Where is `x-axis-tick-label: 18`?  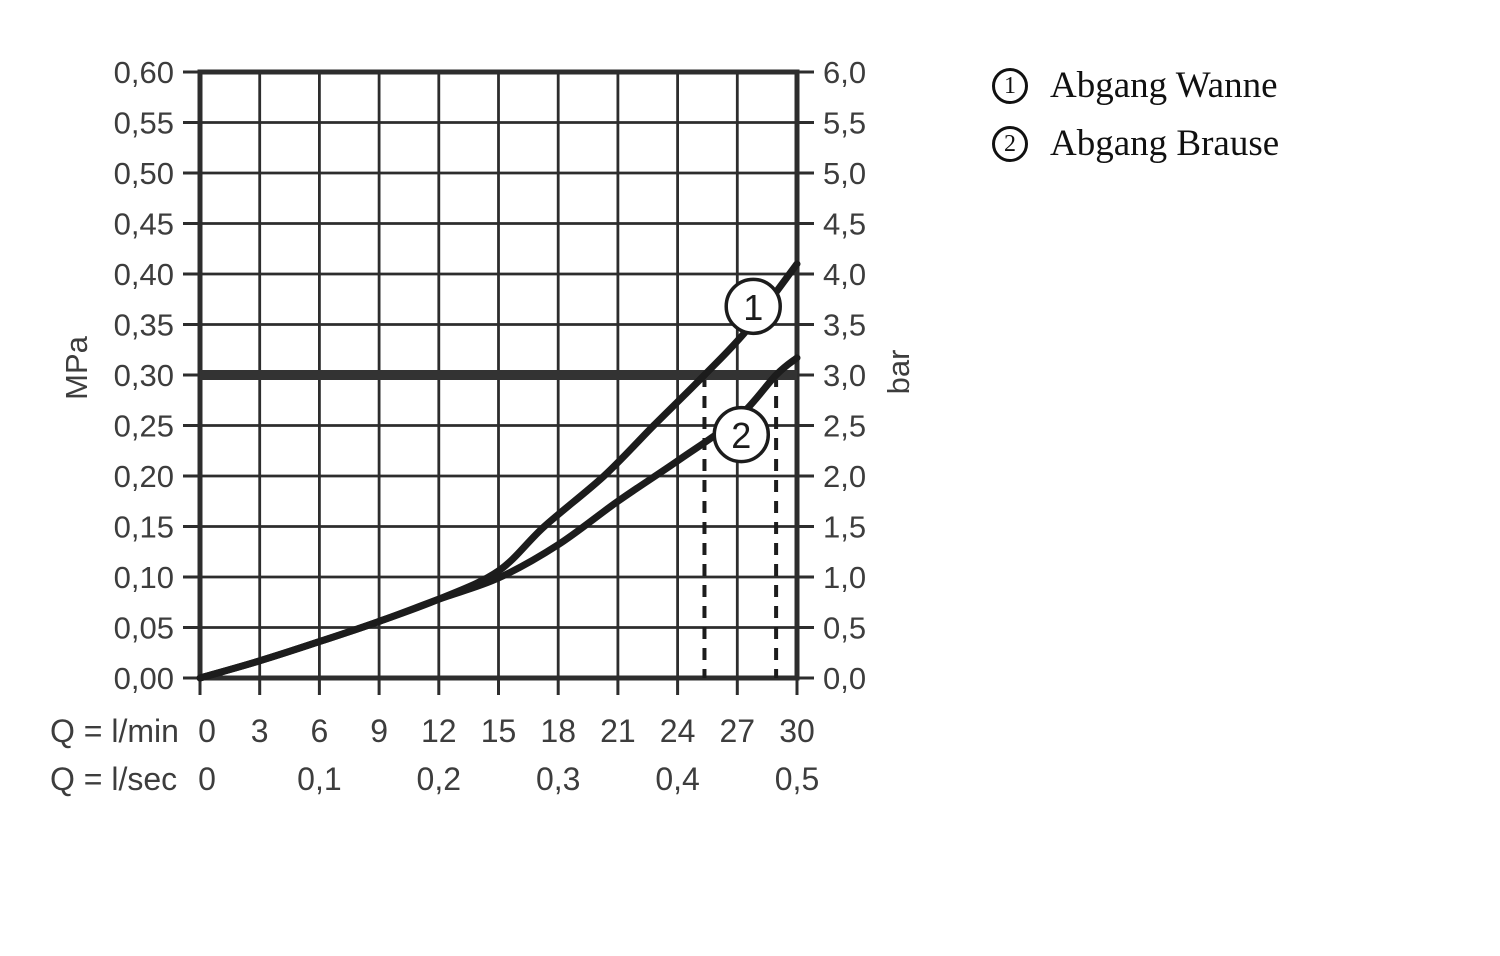 x-axis-tick-label: 18 is located at coordinates (558, 731).